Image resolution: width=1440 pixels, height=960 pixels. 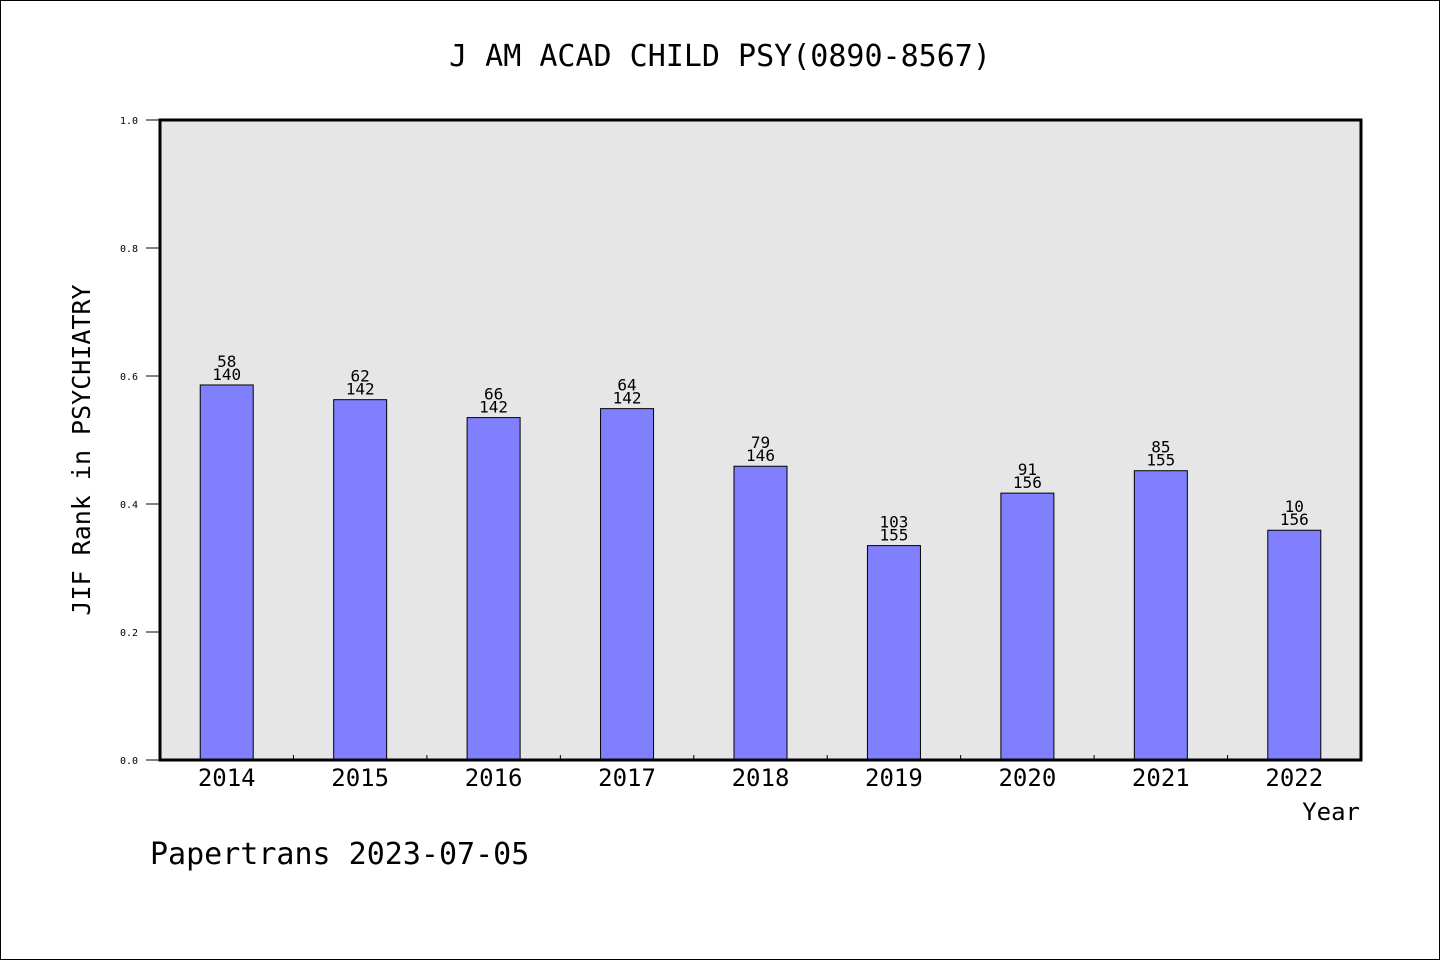 What do you see at coordinates (129, 377) in the screenshot?
I see `y-tick-label: 0.6` at bounding box center [129, 377].